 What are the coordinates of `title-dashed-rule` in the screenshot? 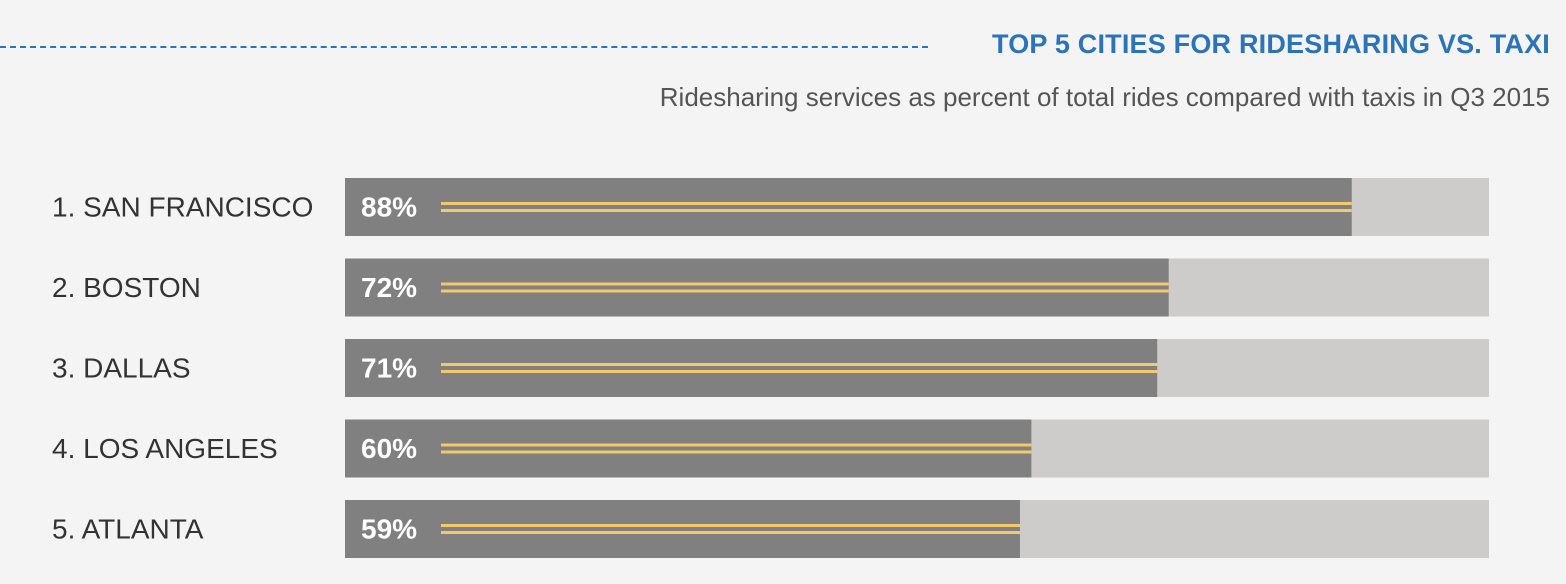 It's located at (464, 47).